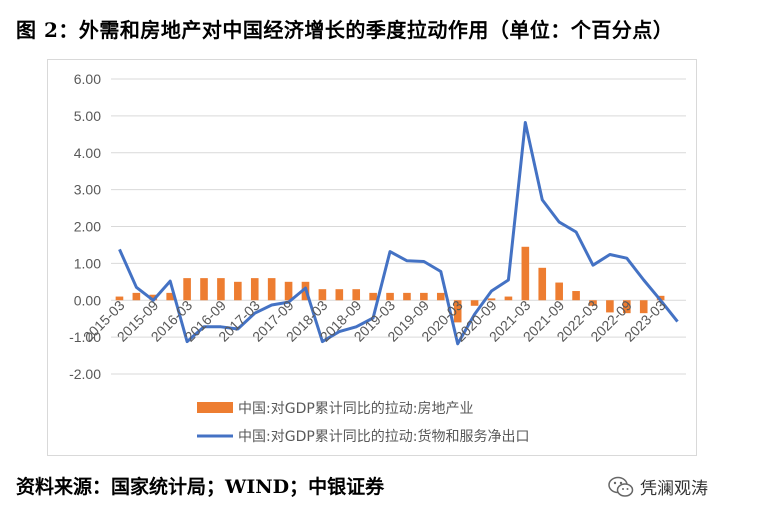 The height and width of the screenshot is (519, 758). Describe the element at coordinates (356, 409) in the screenshot. I see `legend-label-bar: 中国:对GDP累计同比的拉动:房地产业` at that location.